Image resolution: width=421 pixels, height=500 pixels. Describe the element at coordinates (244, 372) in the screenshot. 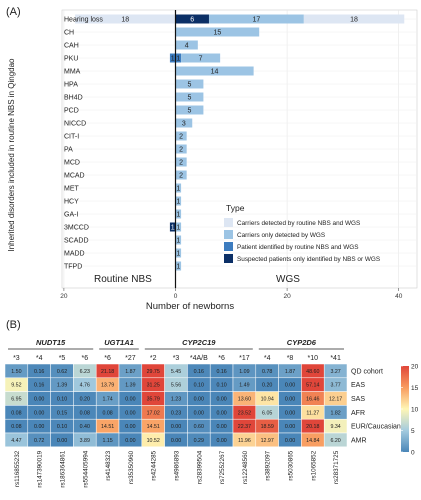

I see `heatmap-cell-value: 1.09` at that location.